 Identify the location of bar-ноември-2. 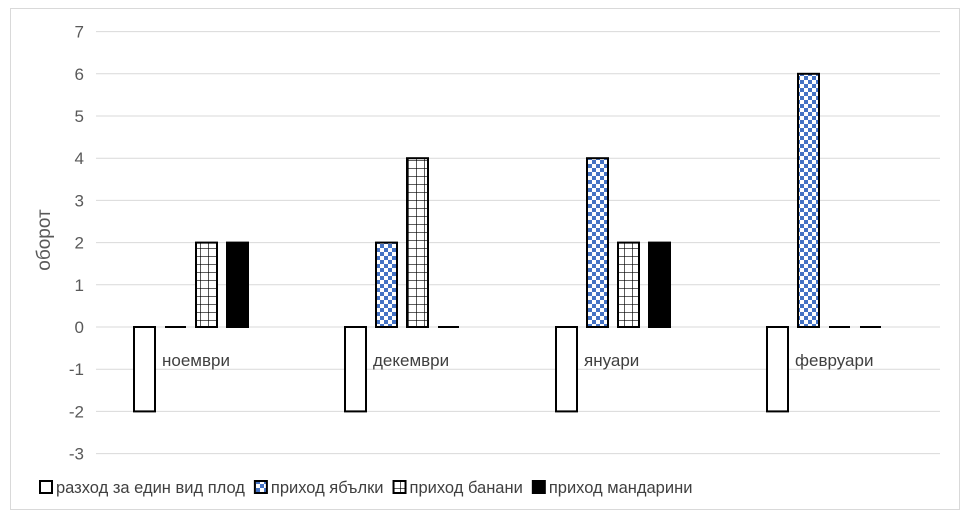
(206, 285).